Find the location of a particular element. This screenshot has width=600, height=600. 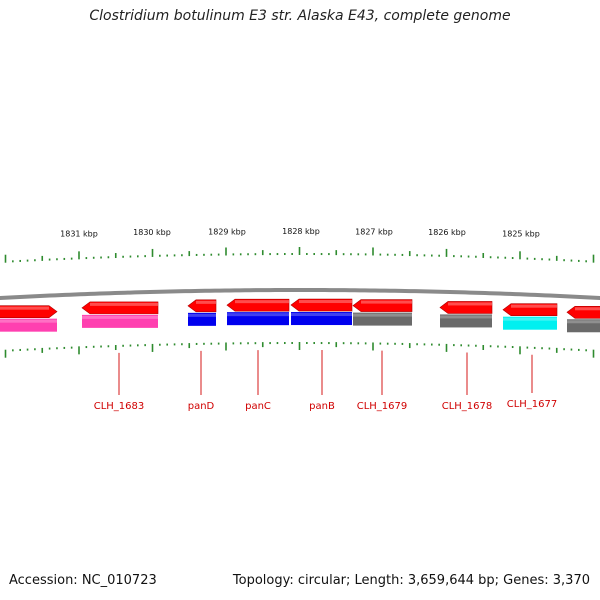

kbp-label: 1831 kbp is located at coordinates (79, 234).